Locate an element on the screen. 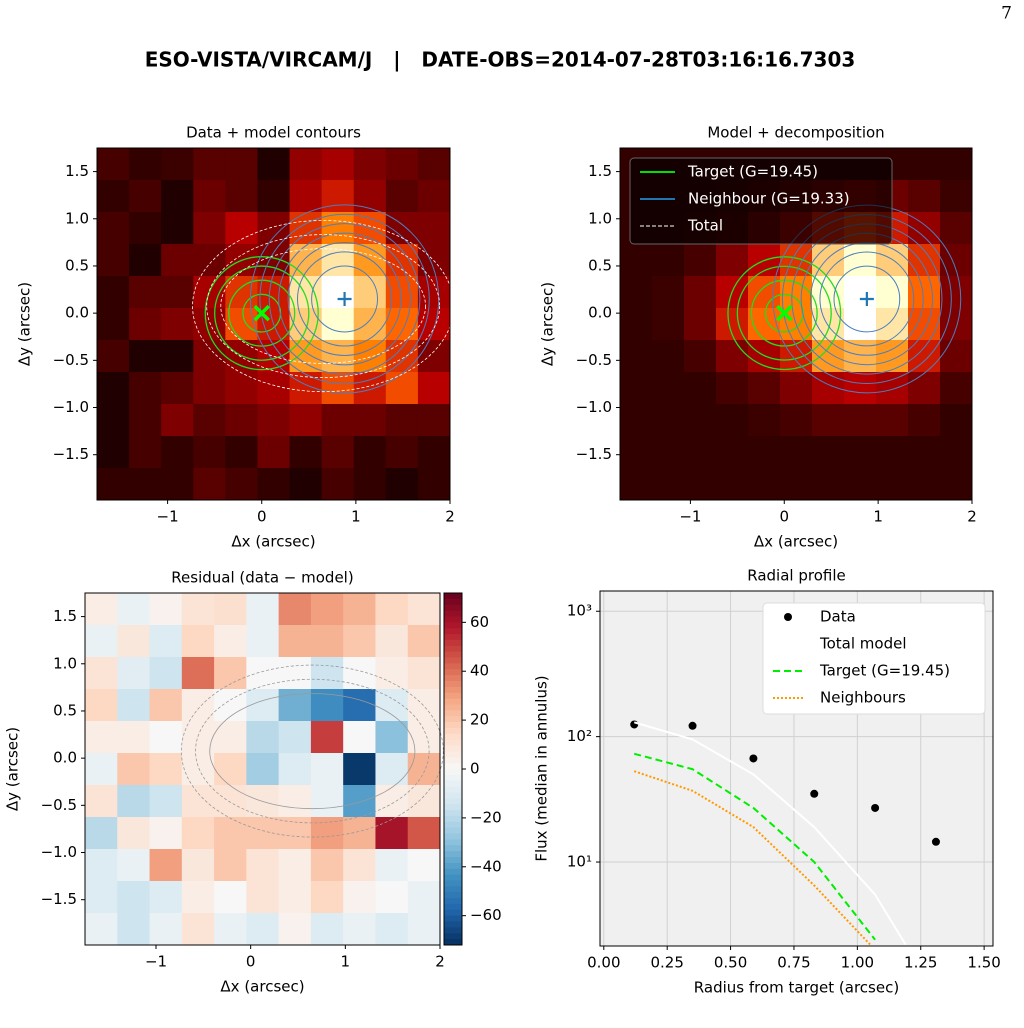  axes-frame is located at coordinates (796, 768).